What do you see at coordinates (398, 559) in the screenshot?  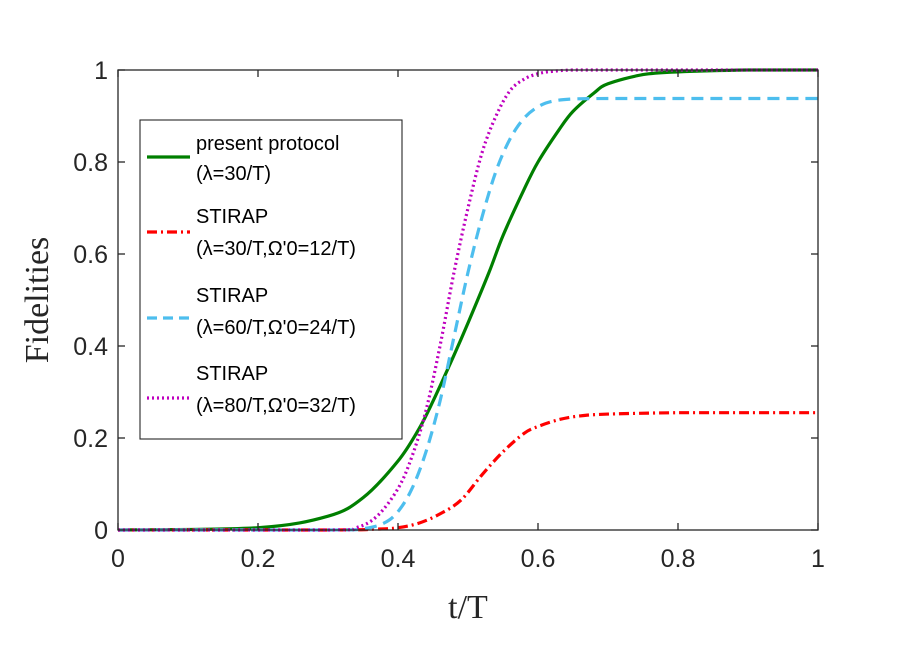 I see `x-tick-label: 0.4` at bounding box center [398, 559].